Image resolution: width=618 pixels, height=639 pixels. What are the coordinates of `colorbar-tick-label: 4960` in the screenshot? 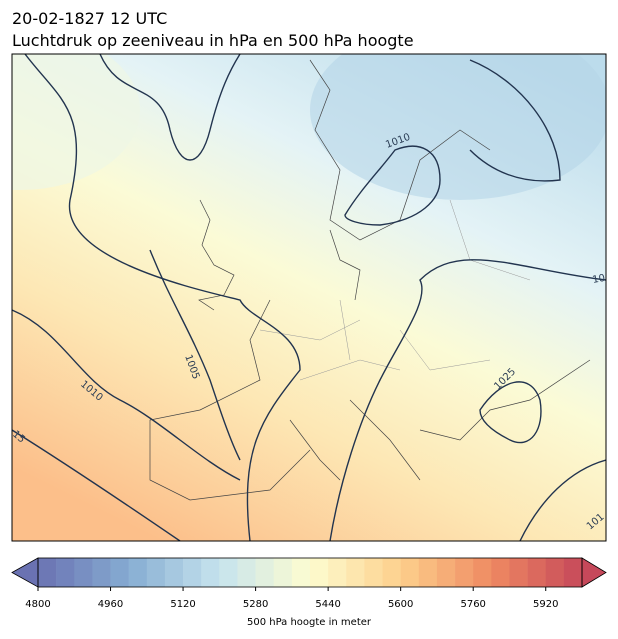 It's located at (110, 604).